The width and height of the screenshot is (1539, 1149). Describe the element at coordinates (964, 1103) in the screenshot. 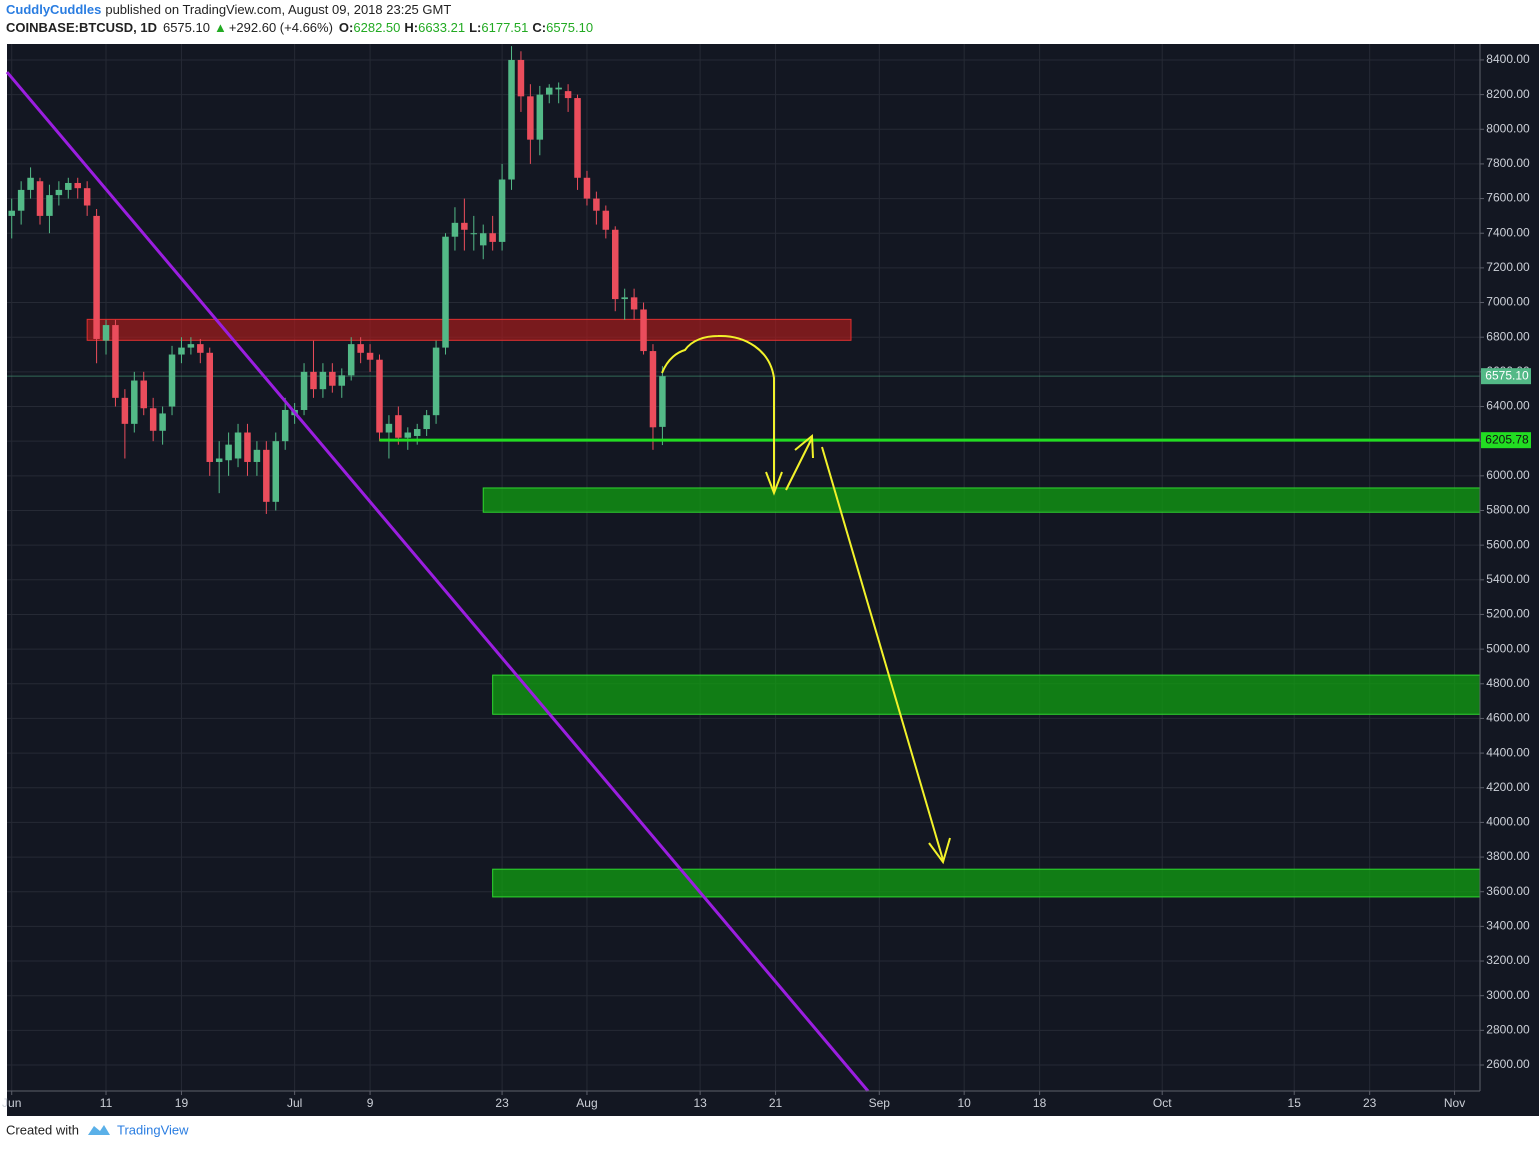

I see `x-tick-label: 10` at that location.